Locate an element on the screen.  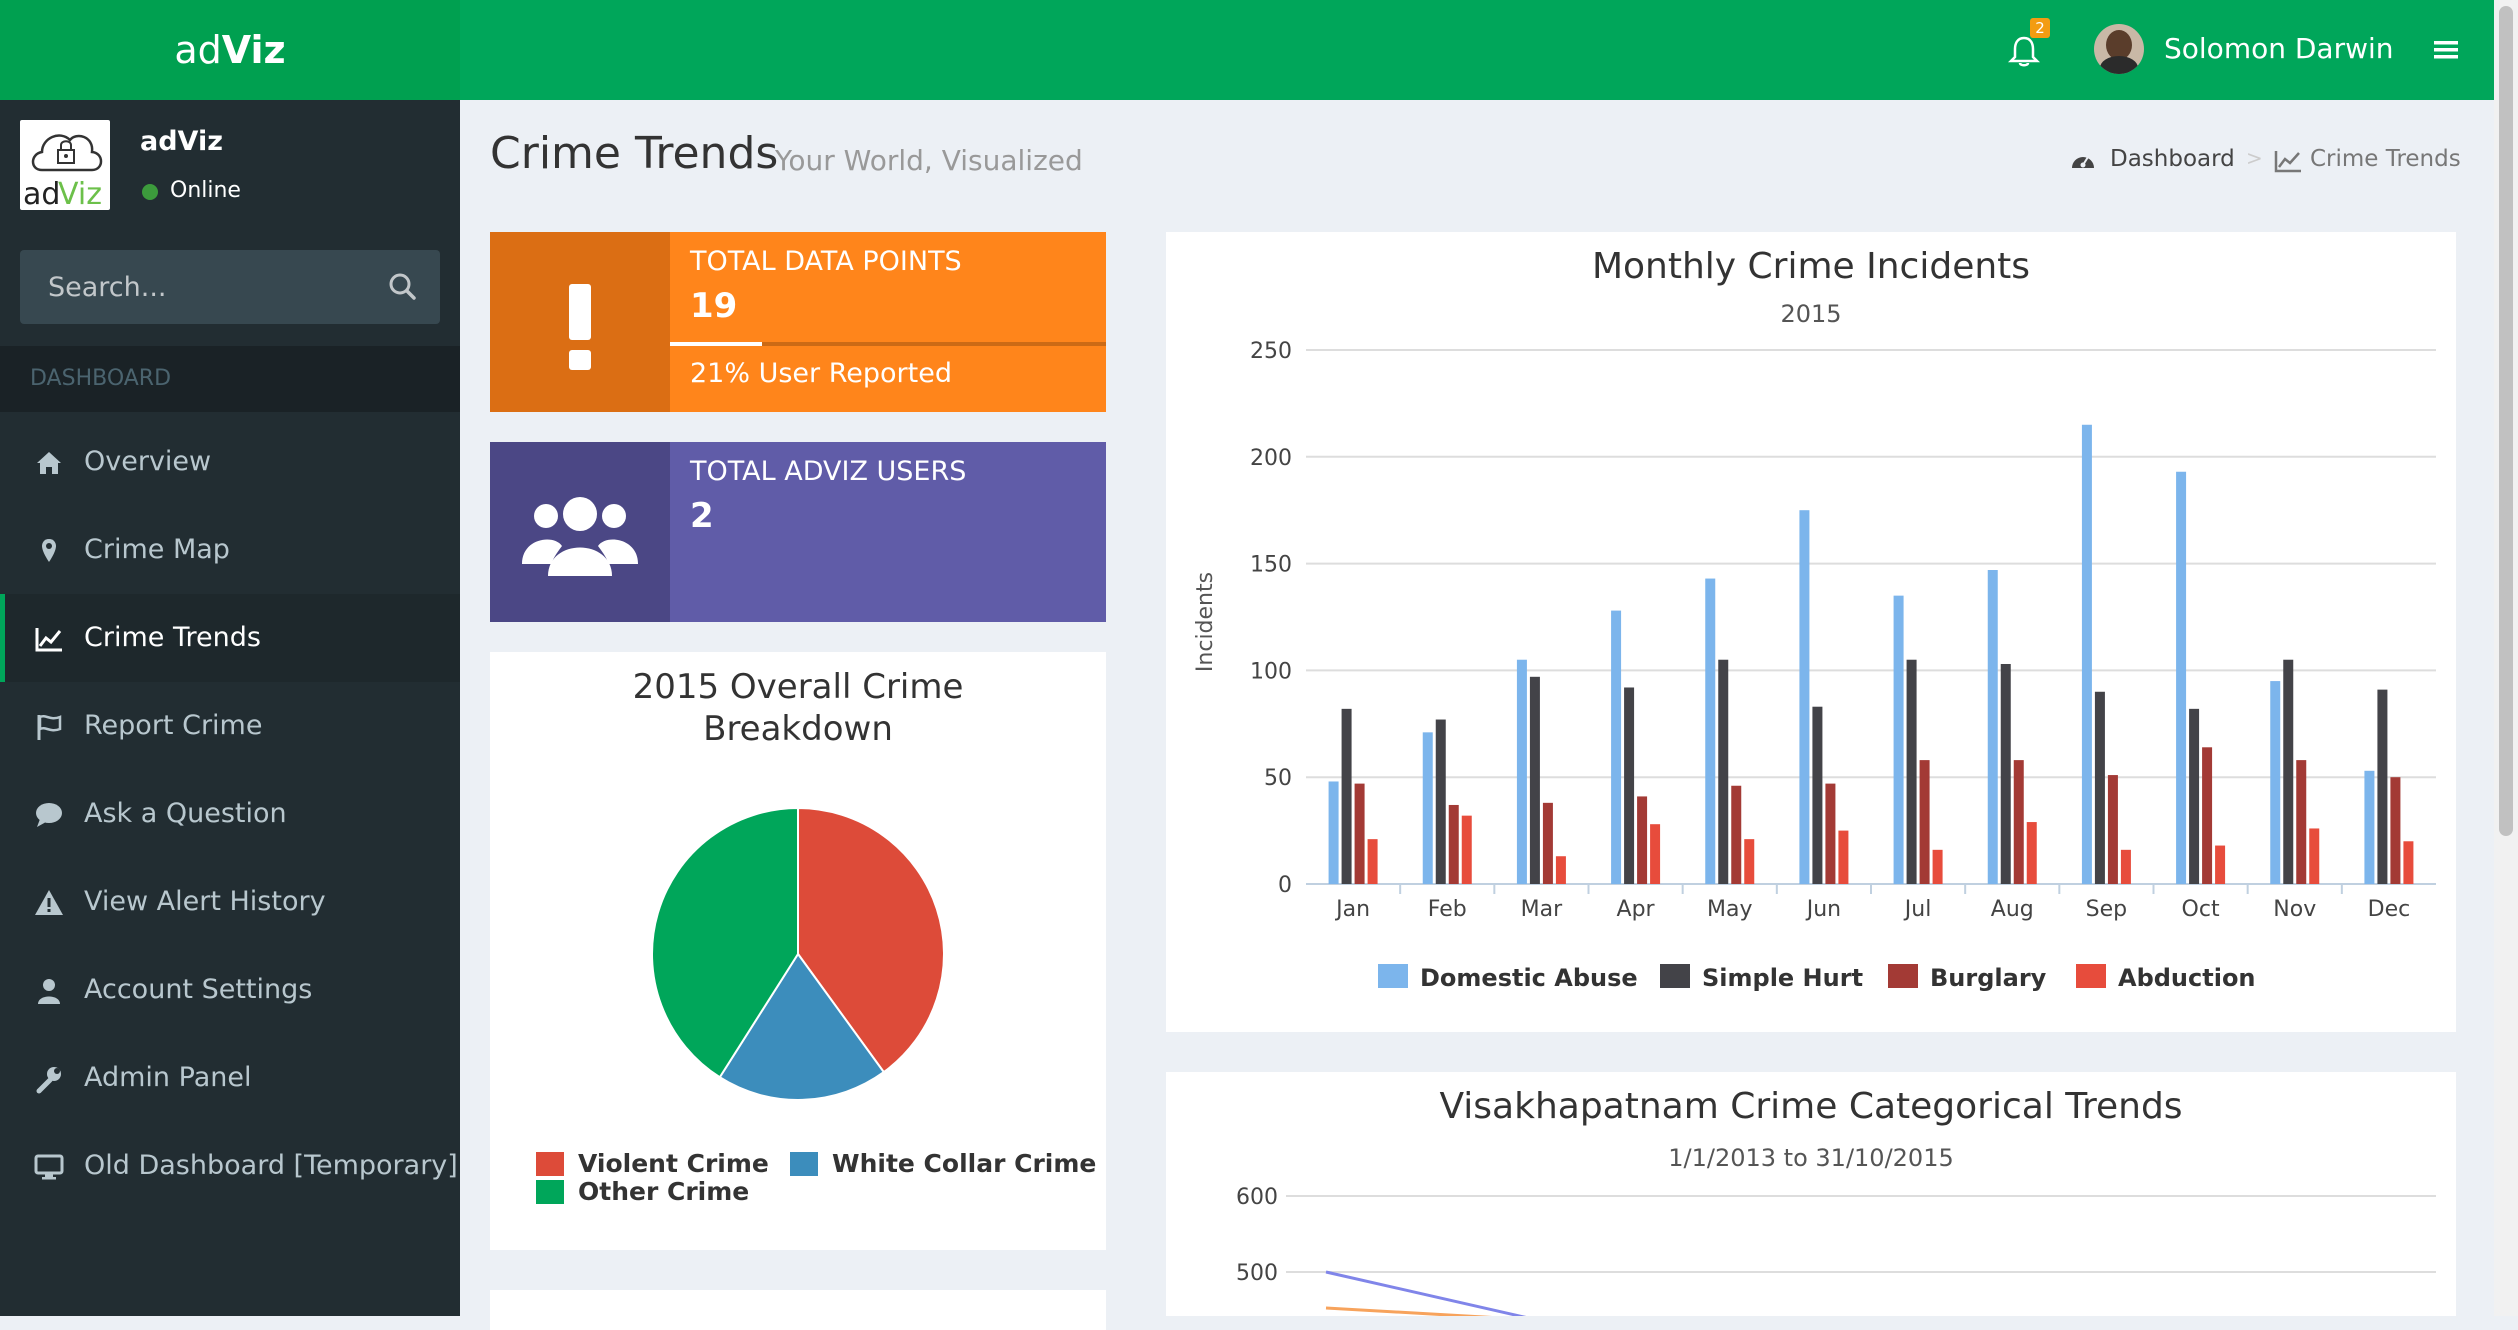
x-tick-label: Mar is located at coordinates (1542, 909).